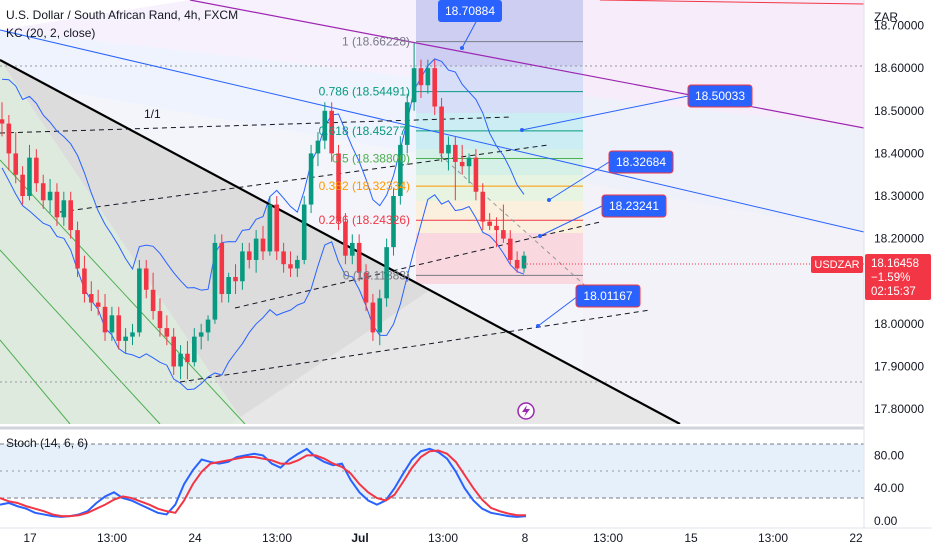  I want to click on current-price-value: 18.16458, so click(895, 264).